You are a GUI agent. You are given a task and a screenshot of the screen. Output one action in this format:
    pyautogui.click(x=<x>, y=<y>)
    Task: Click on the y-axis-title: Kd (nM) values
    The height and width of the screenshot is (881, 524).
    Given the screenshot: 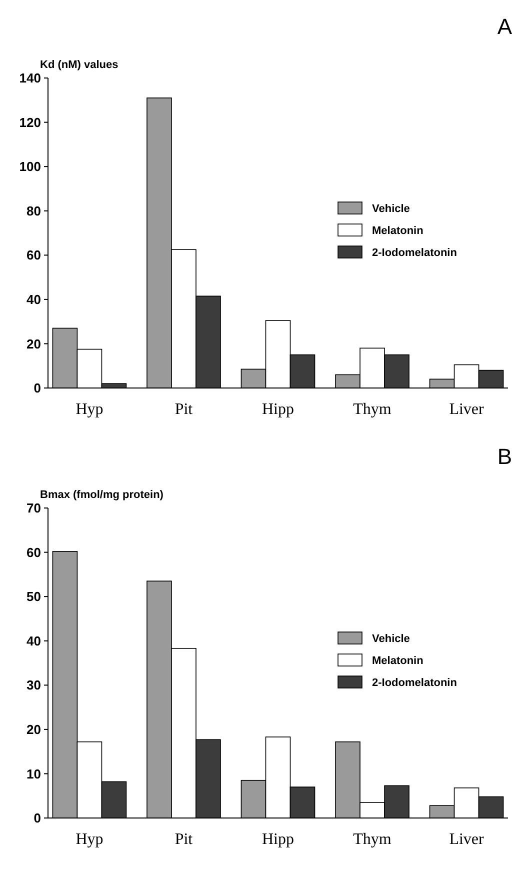 What is the action you would take?
    pyautogui.click(x=79, y=65)
    